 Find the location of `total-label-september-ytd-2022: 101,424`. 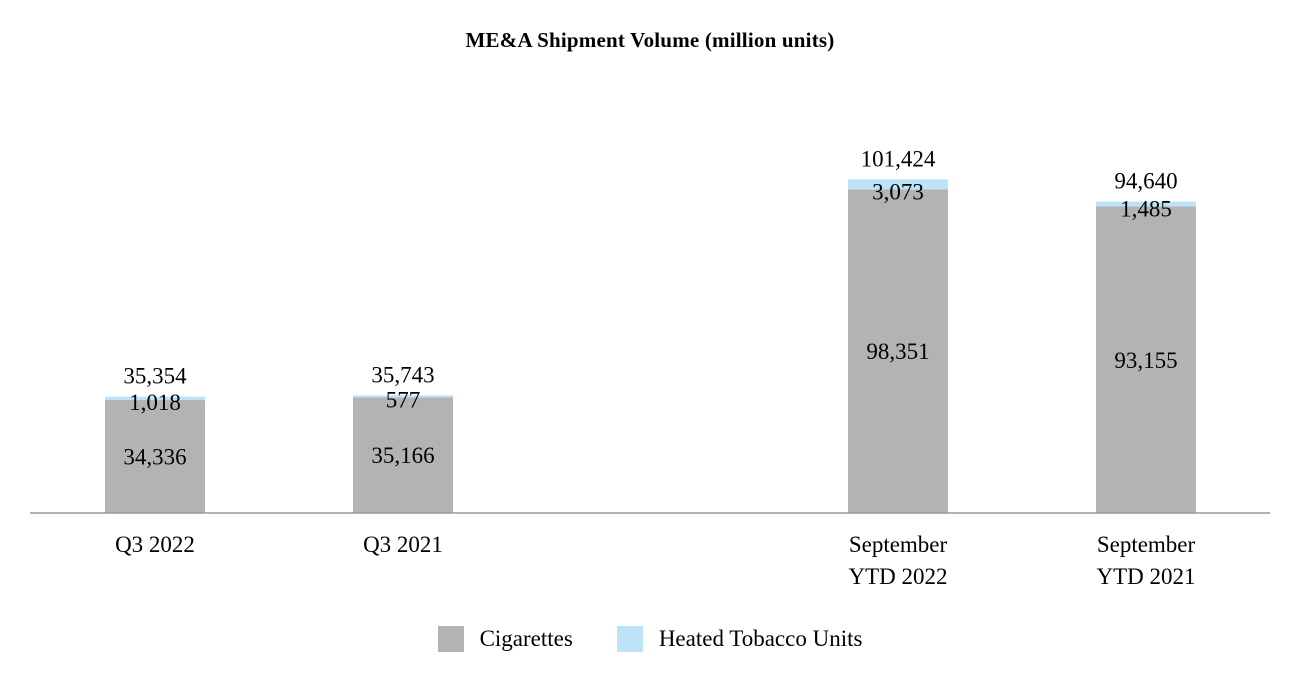

total-label-september-ytd-2022: 101,424 is located at coordinates (898, 158).